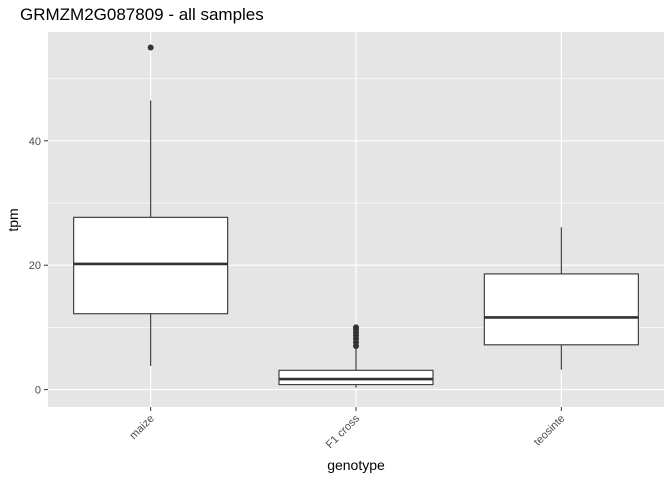 Image resolution: width=672 pixels, height=480 pixels. Describe the element at coordinates (35, 142) in the screenshot. I see `y-tick-label: 40` at that location.